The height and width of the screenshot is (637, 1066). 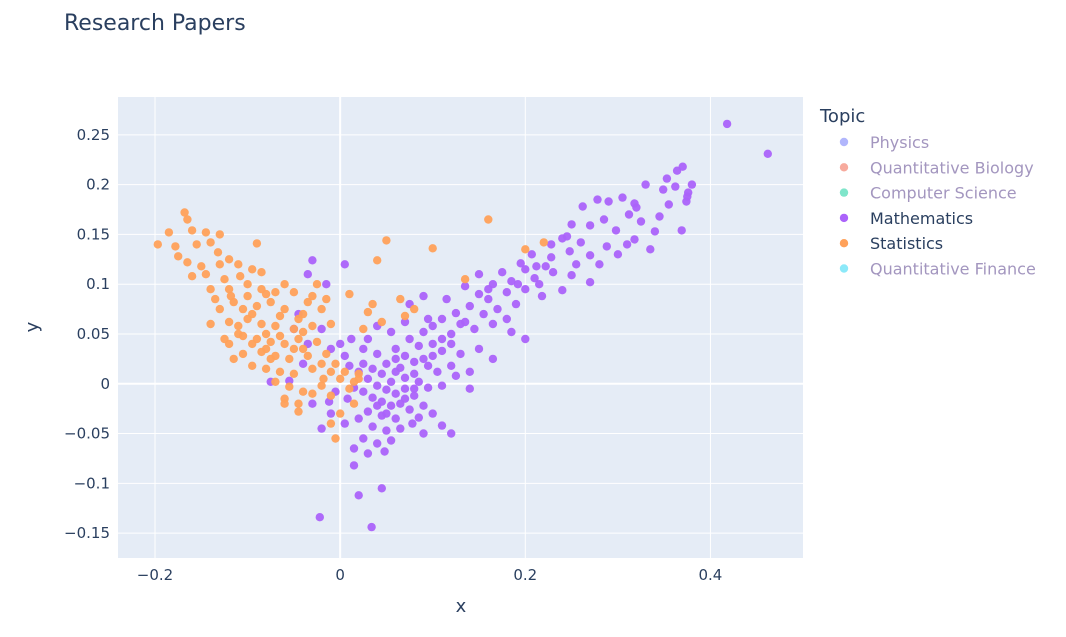 I want to click on x-tick-label: 0, so click(x=340, y=575).